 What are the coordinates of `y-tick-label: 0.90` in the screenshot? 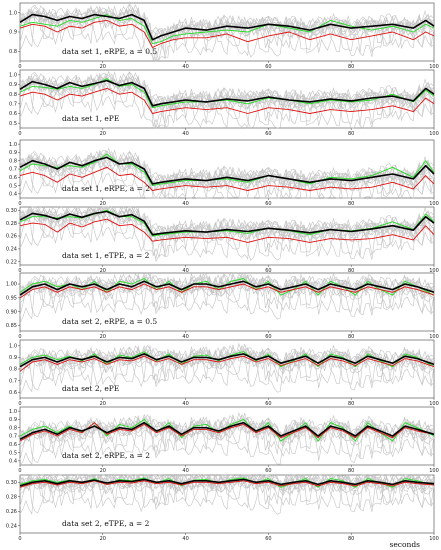 It's located at (11, 312).